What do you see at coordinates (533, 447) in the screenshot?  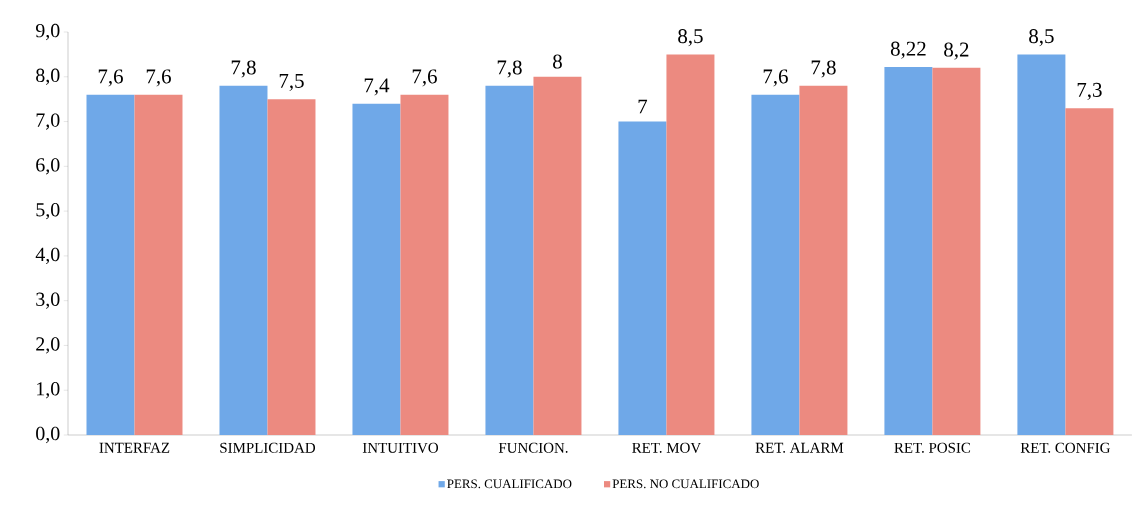 I see `x-tick-label: FUNCION.` at bounding box center [533, 447].